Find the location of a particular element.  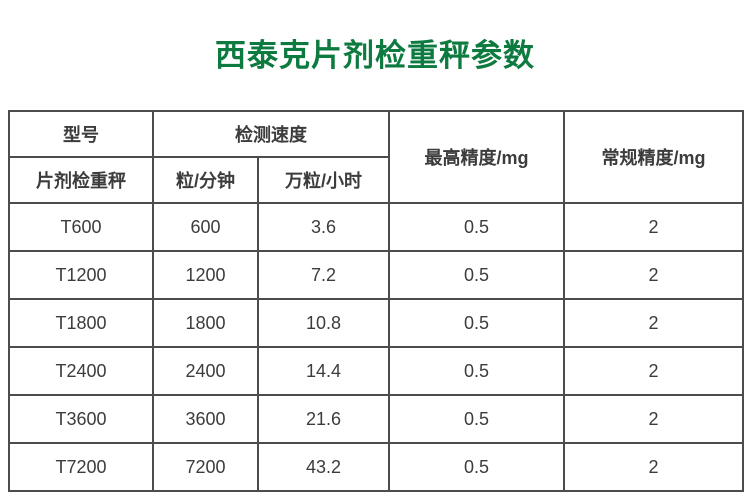

header-speed-wan-per-hour: 万粒/小时 is located at coordinates (323, 180).